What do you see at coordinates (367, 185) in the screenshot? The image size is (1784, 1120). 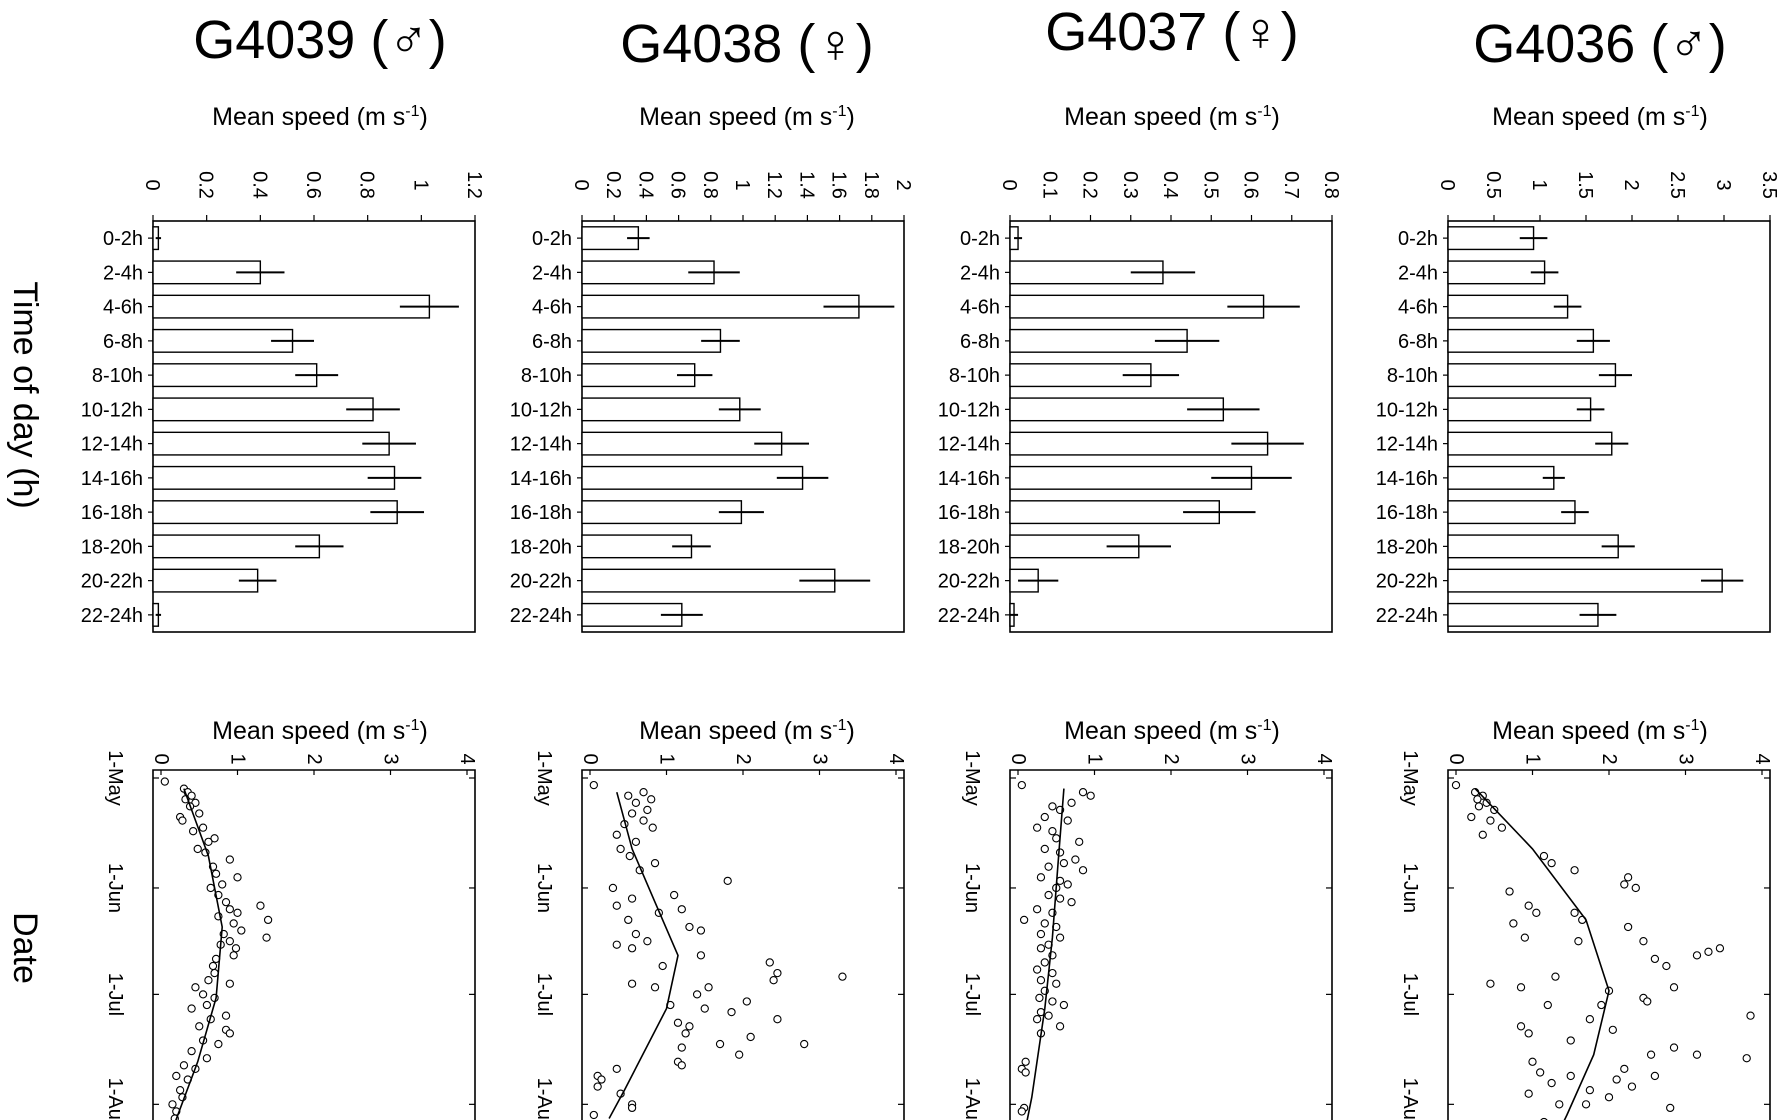 I see `x-tick-label: 0.8` at bounding box center [367, 185].